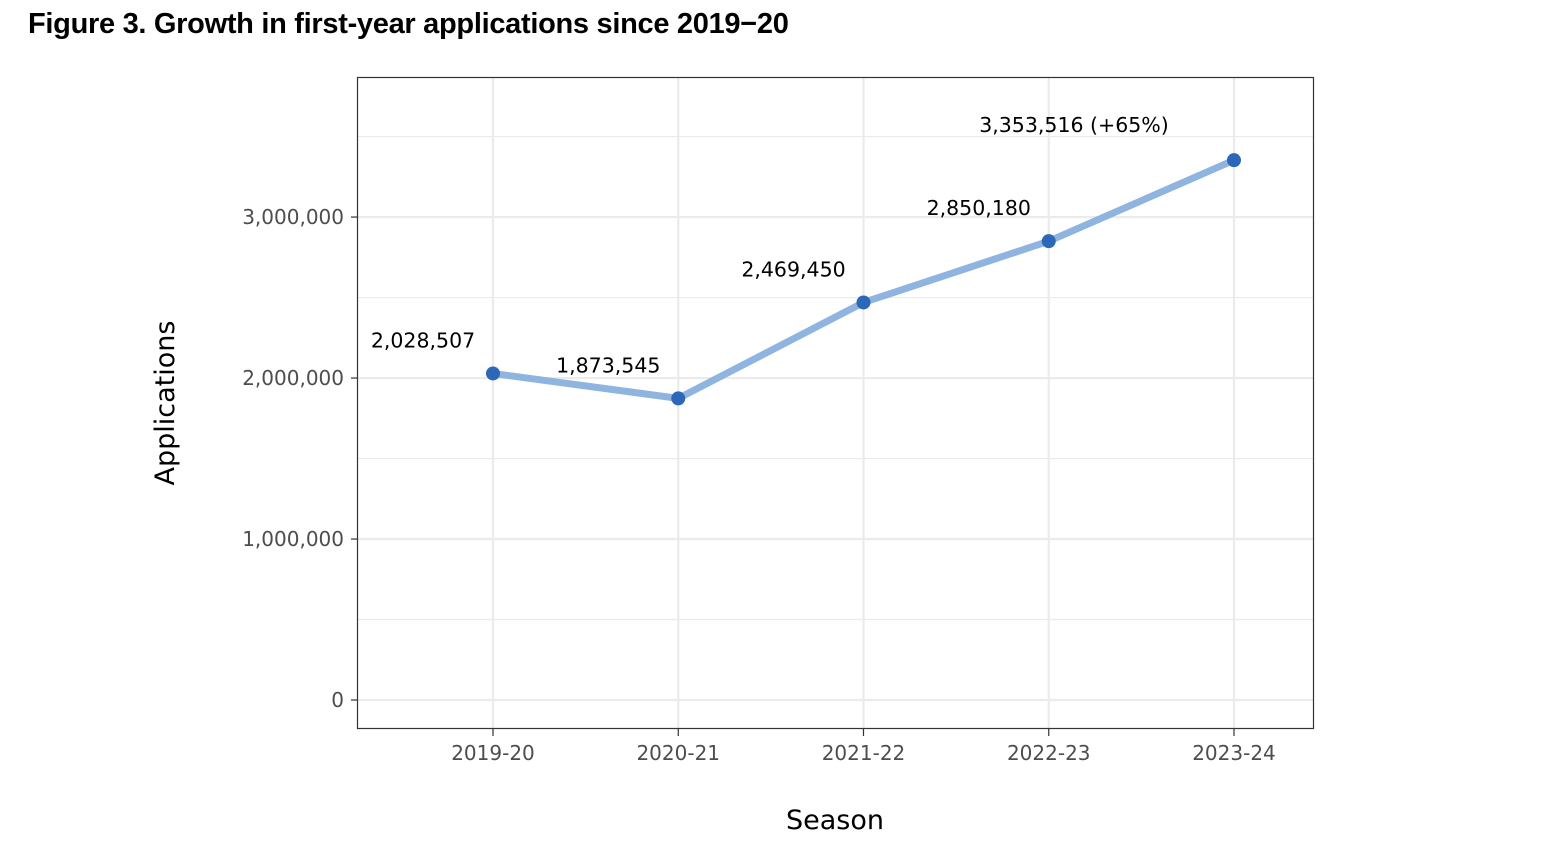 The height and width of the screenshot is (868, 1544). Describe the element at coordinates (337, 700) in the screenshot. I see `y-tick-label: 0` at that location.